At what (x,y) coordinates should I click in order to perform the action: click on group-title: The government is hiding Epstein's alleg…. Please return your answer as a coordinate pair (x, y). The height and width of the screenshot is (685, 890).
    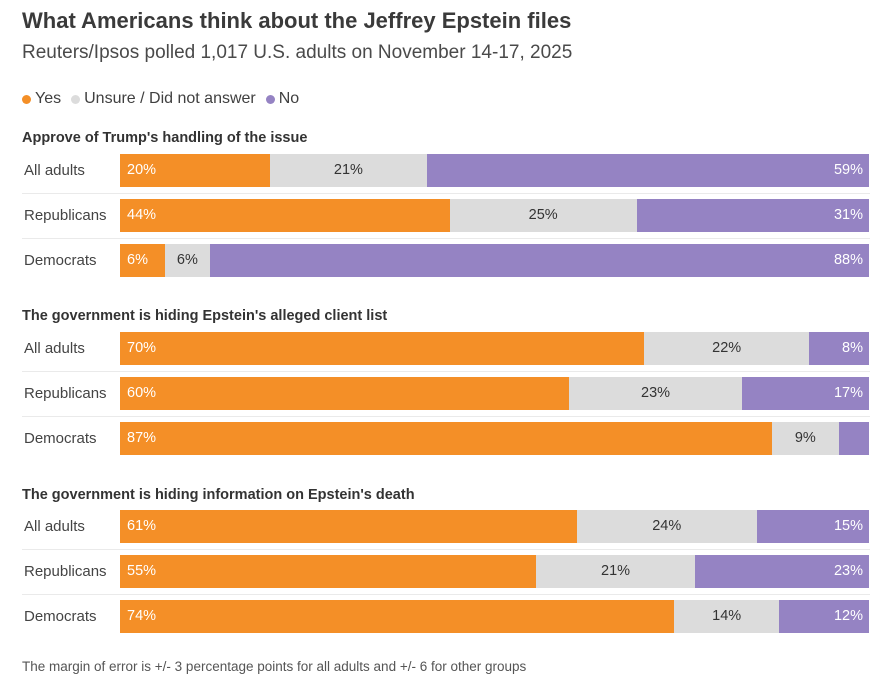
    Looking at the image, I should click on (205, 316).